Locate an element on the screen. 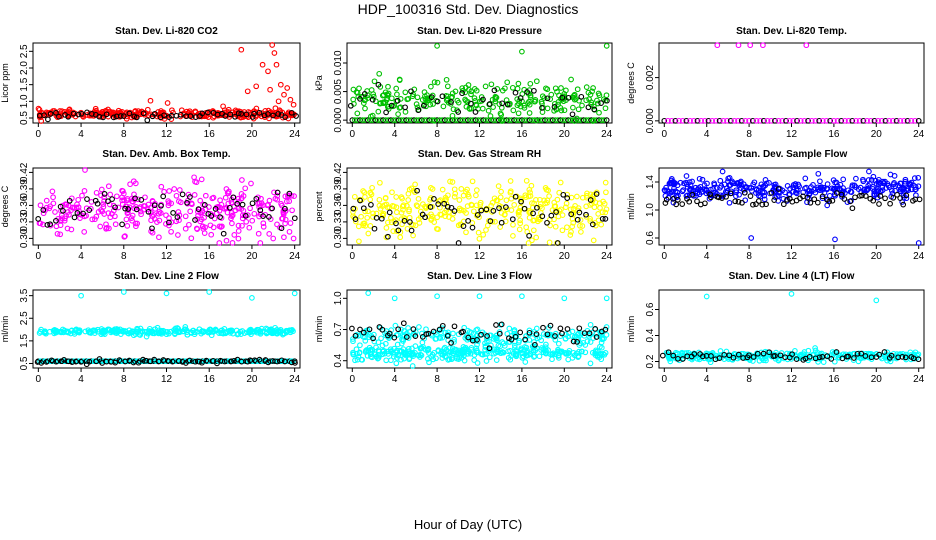 The width and height of the screenshot is (936, 540). x-tick-label: 12 is located at coordinates (792, 134).